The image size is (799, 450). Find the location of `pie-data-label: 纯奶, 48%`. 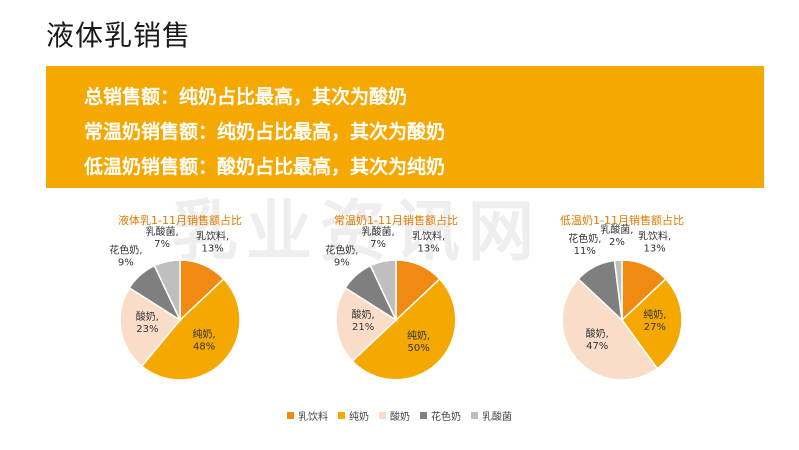

pie-data-label: 纯奶, 48% is located at coordinates (204, 340).